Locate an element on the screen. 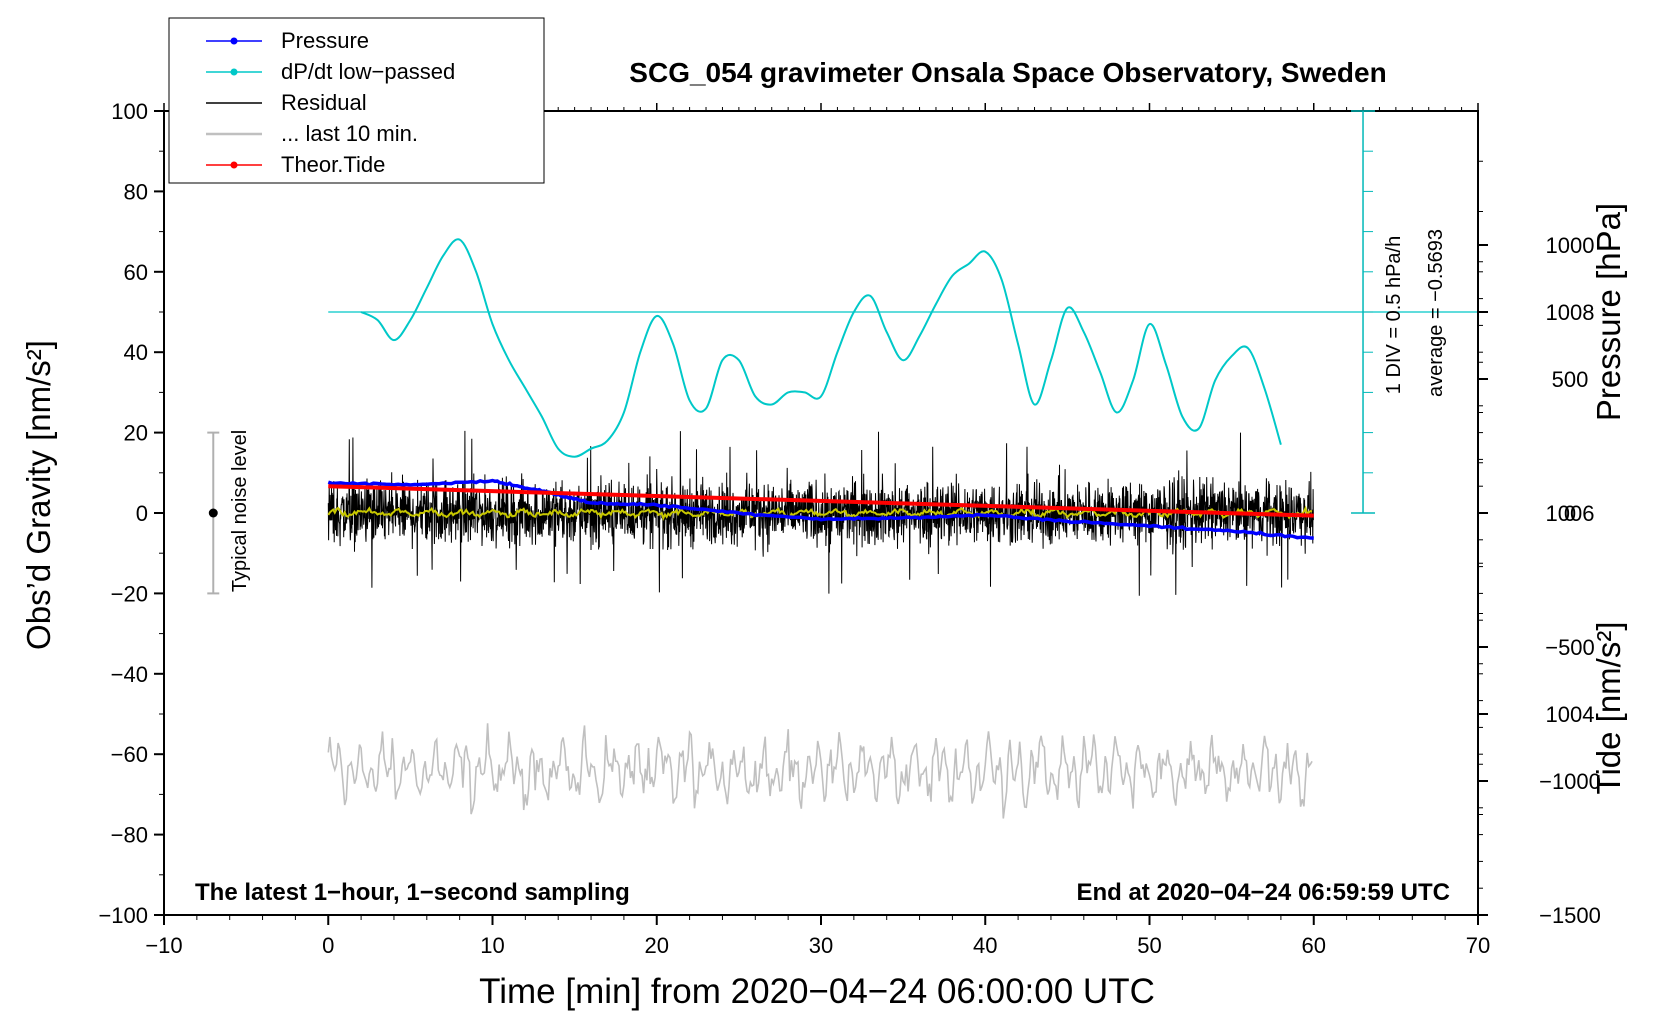 This screenshot has width=1660, height=1020. x-tick-label: 70 is located at coordinates (1478, 945).